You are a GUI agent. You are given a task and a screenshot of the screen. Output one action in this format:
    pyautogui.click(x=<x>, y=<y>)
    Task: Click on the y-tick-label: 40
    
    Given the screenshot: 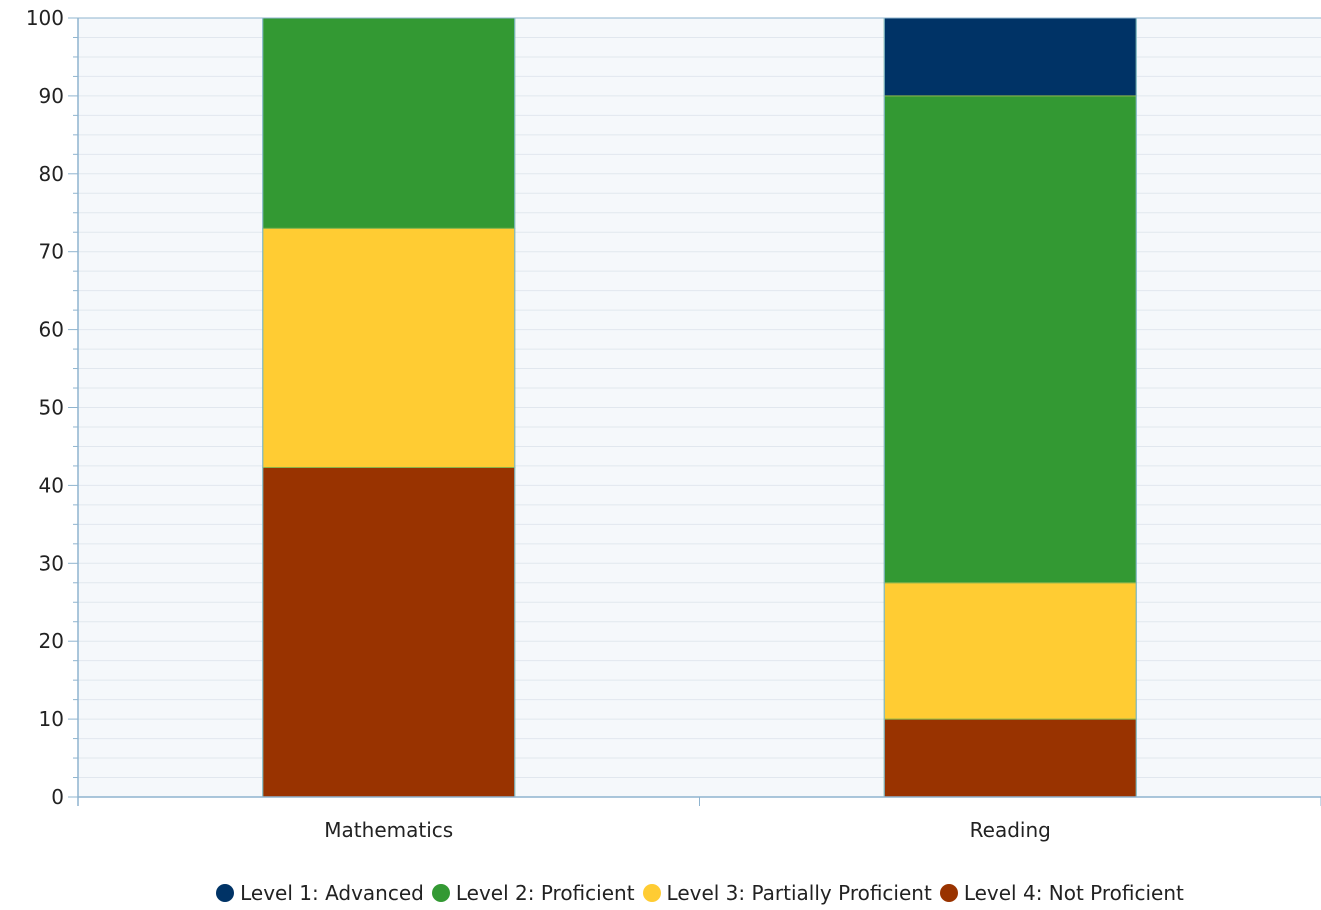 What is the action you would take?
    pyautogui.click(x=51, y=485)
    